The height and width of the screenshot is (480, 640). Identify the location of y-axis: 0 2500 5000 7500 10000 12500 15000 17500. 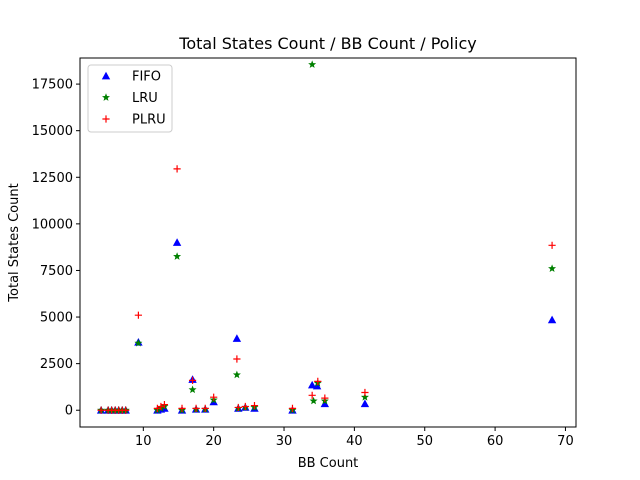
(56, 248).